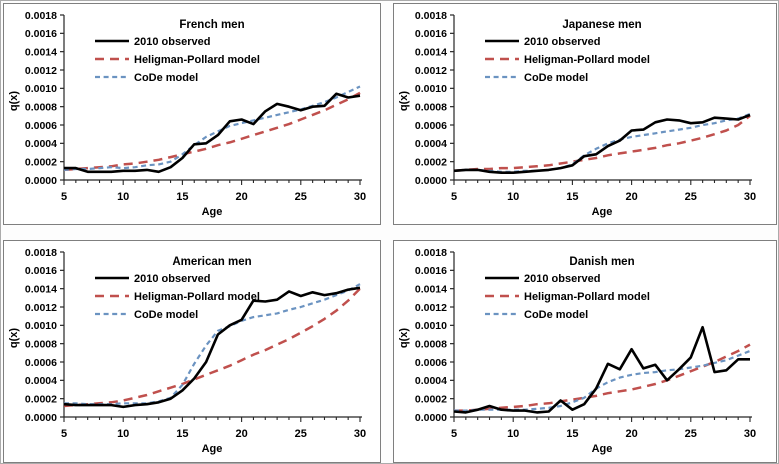 The height and width of the screenshot is (464, 779). I want to click on chart-title: American men, so click(211, 262).